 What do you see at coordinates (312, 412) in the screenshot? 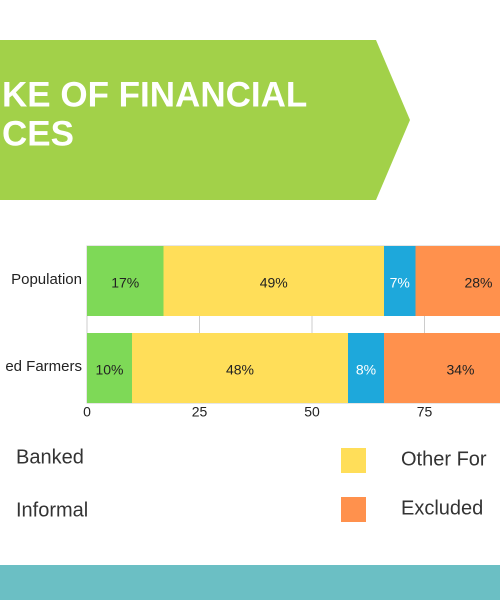
I see `x-tick-label: 50` at bounding box center [312, 412].